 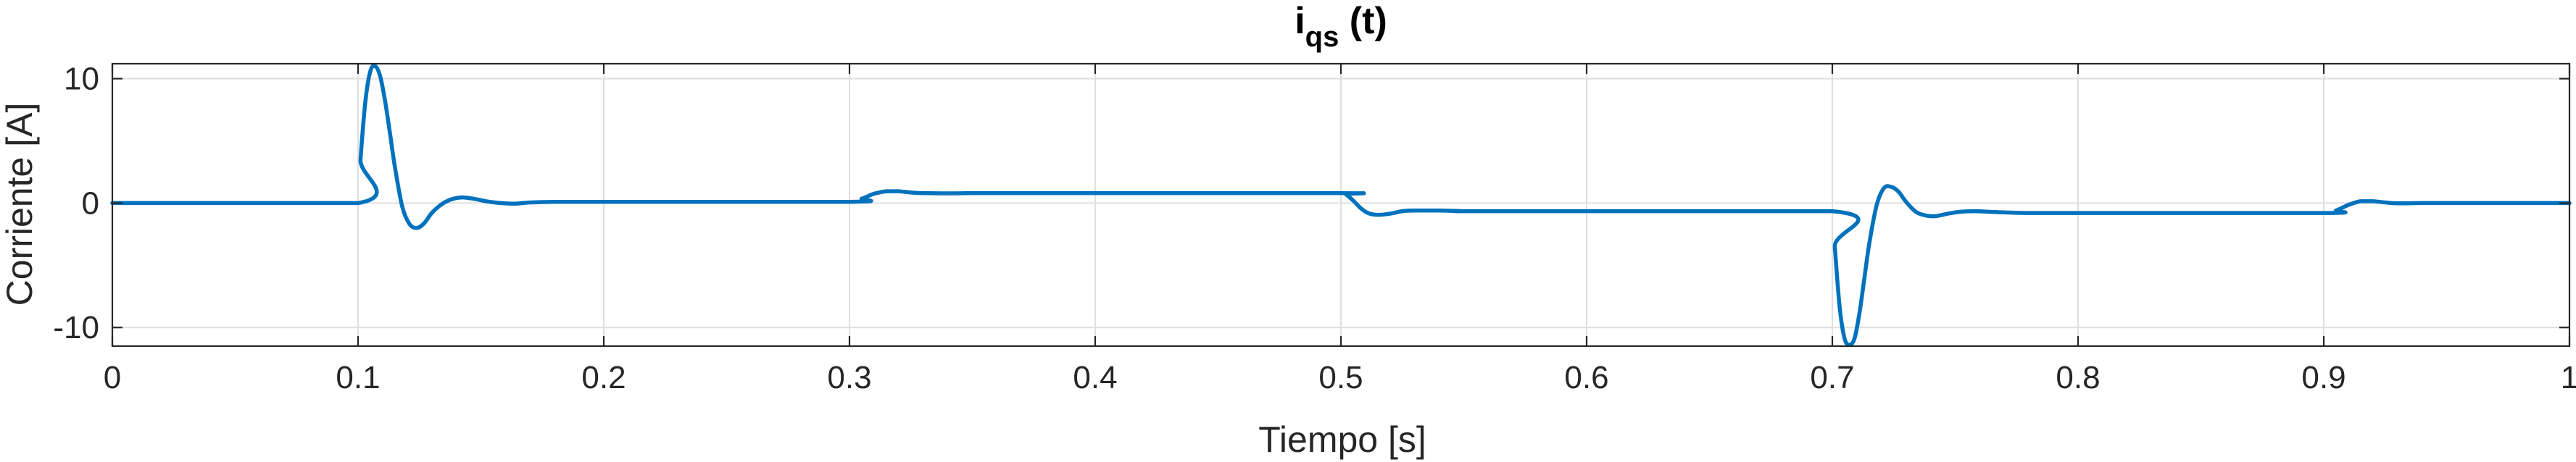 I want to click on y-tick-label: 0, so click(x=90, y=203).